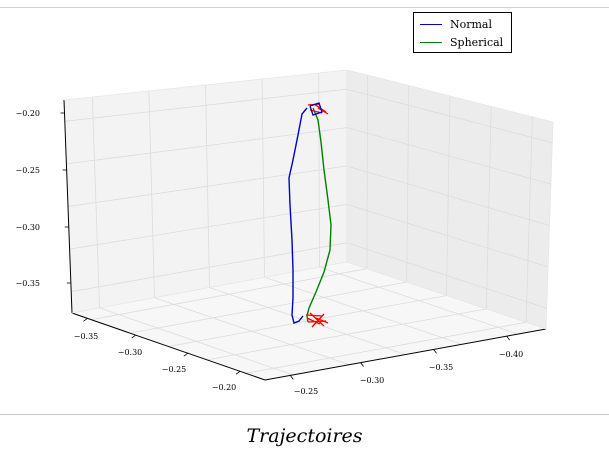 This screenshot has height=454, width=609. I want to click on y-tick-label: −0.20, so click(224, 387).